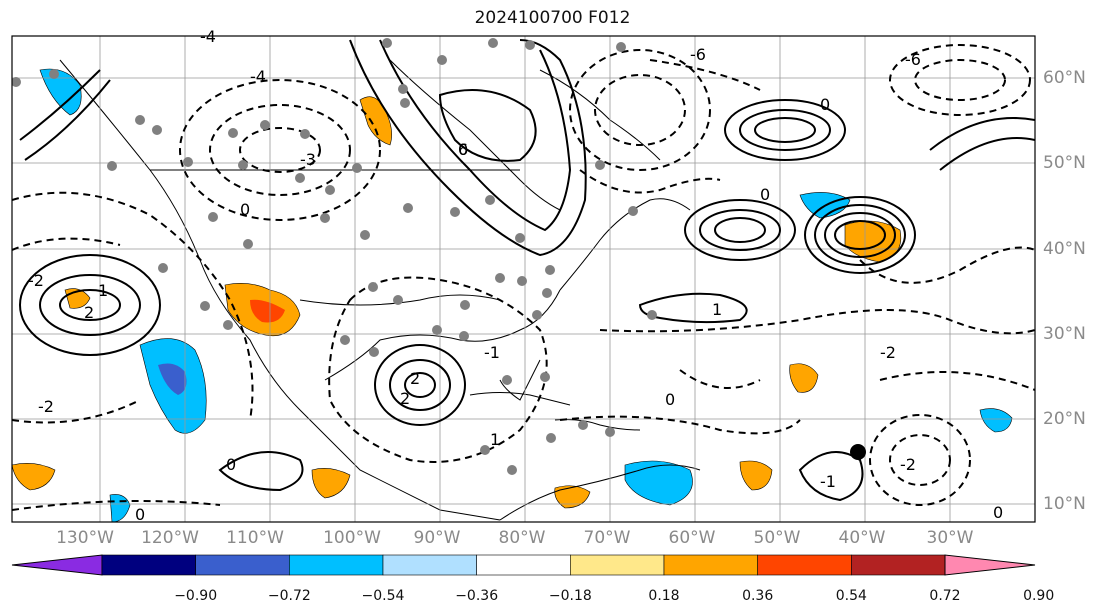 The image size is (1105, 615). What do you see at coordinates (777, 538) in the screenshot?
I see `lon-label: 50°W` at bounding box center [777, 538].